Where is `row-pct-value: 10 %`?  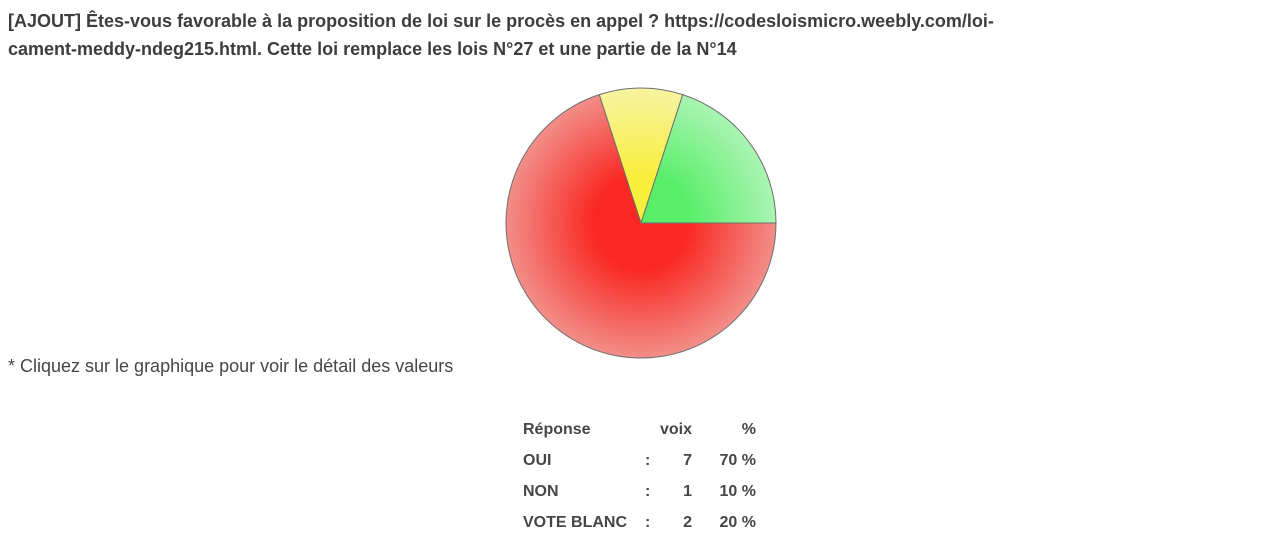
row-pct-value: 10 % is located at coordinates (737, 491).